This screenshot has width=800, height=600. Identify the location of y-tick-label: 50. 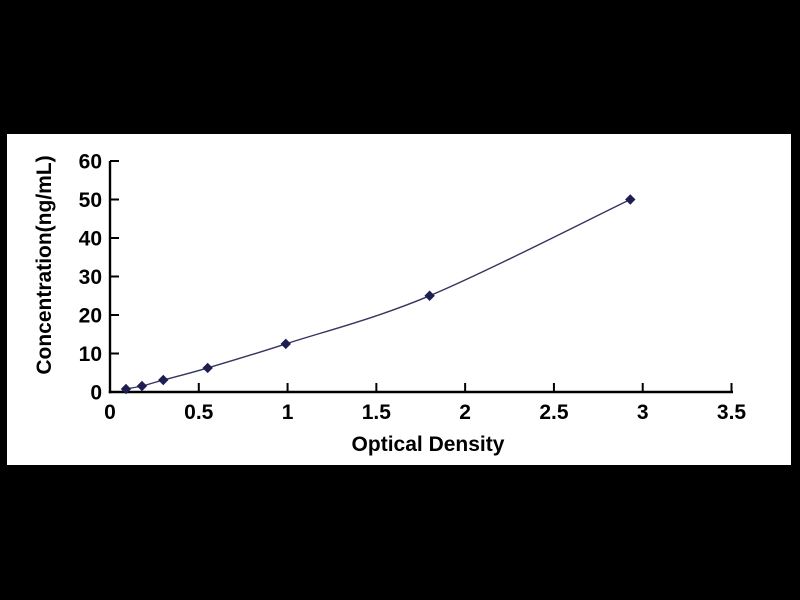
(90, 200).